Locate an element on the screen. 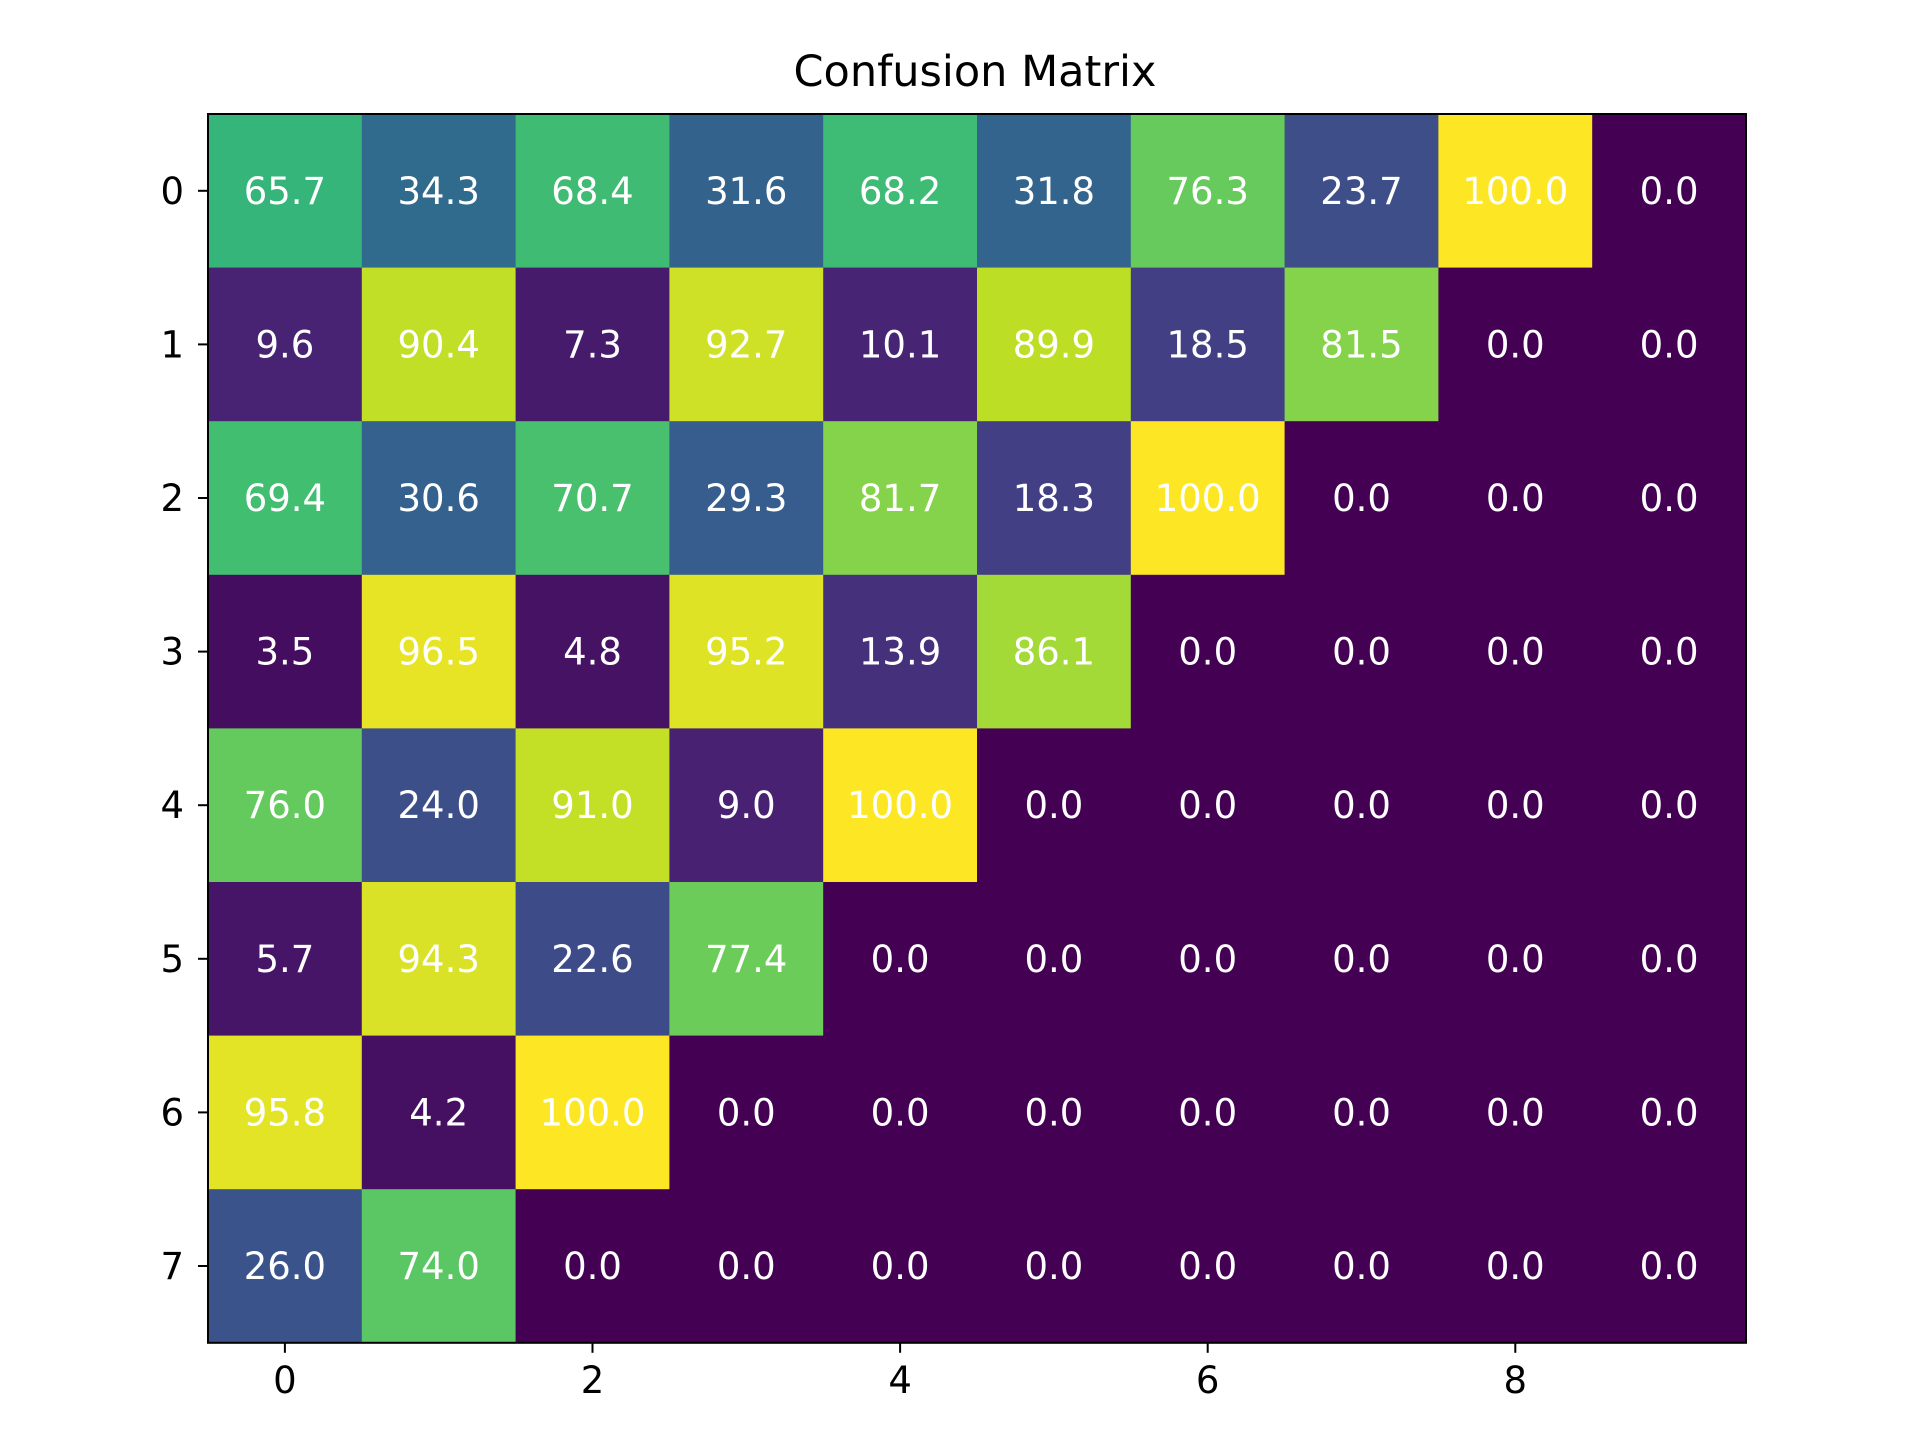 The height and width of the screenshot is (1440, 1920). heatmap-cell-r0-c2 is located at coordinates (592, 191).